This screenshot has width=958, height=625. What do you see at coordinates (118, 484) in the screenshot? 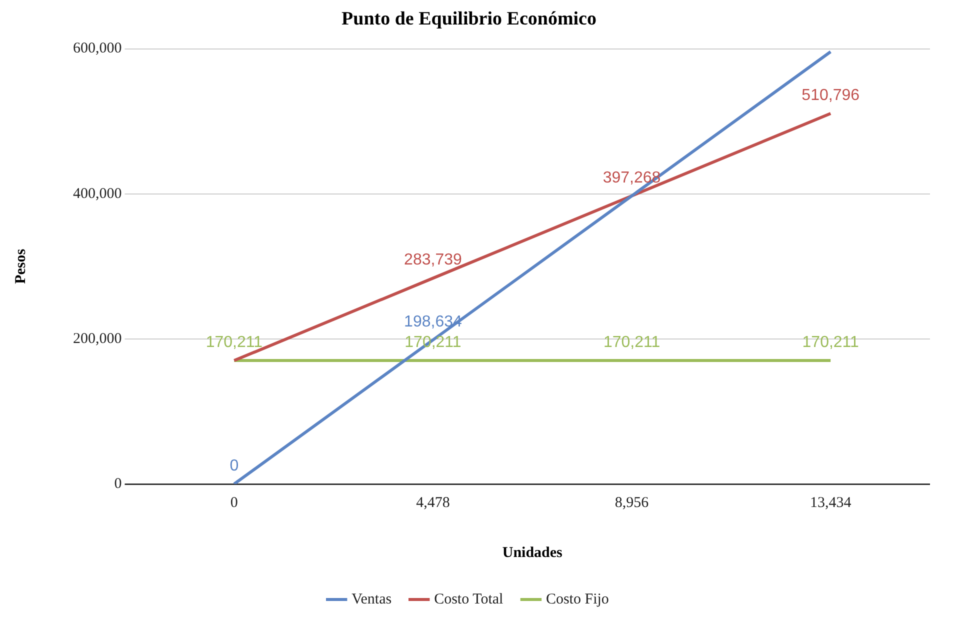
I see `y-tick-label: 0` at bounding box center [118, 484].